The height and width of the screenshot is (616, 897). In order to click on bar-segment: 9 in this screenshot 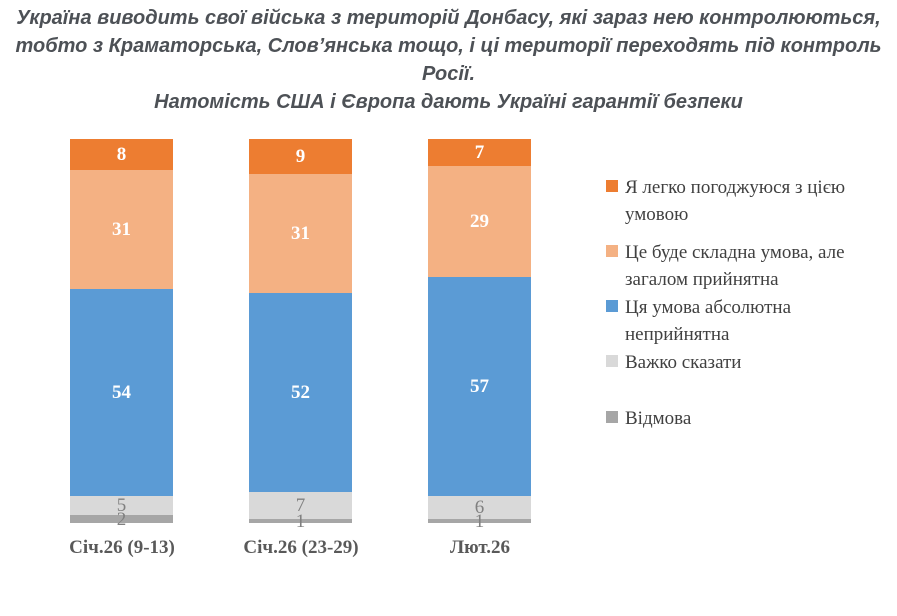, I will do `click(300, 156)`.